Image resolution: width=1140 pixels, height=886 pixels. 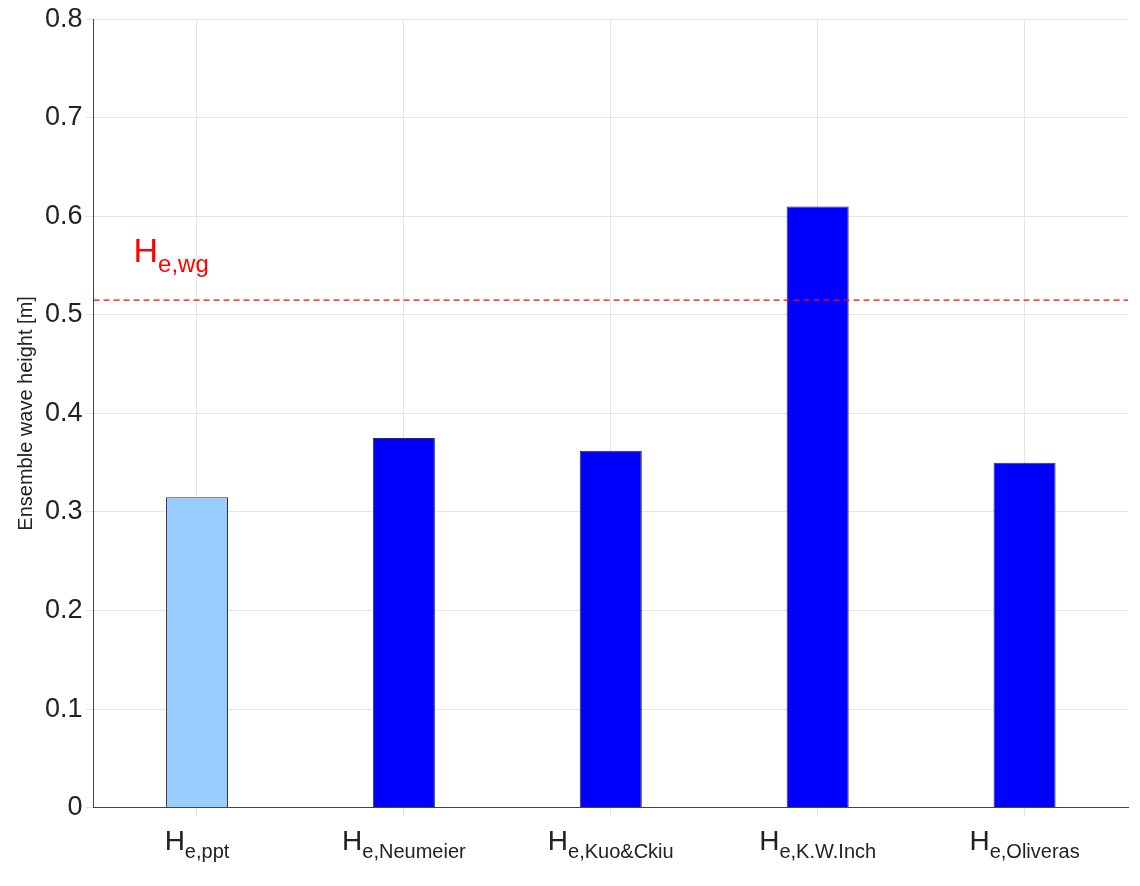 What do you see at coordinates (63, 214) in the screenshot?
I see `y-tick-label: 0.6` at bounding box center [63, 214].